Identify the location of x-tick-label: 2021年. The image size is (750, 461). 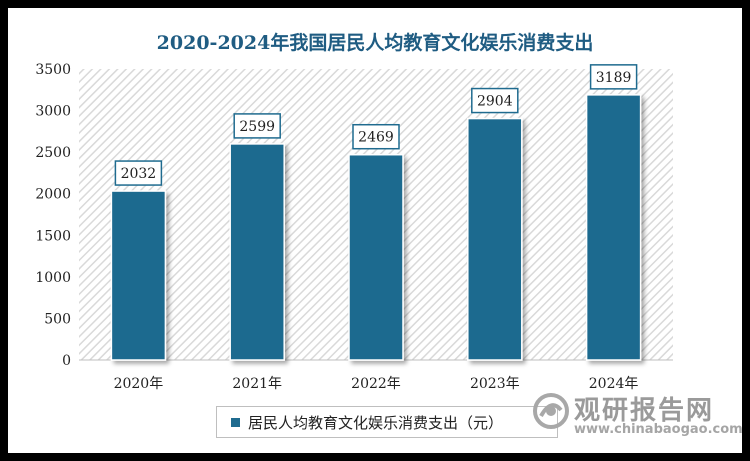
(257, 384).